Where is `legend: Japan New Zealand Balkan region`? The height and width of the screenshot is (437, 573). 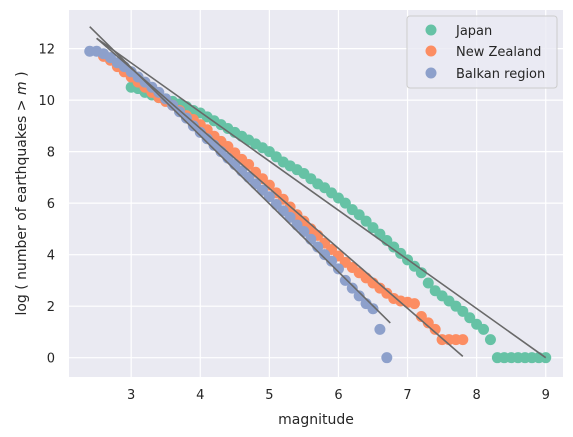
legend: Japan New Zealand Balkan region is located at coordinates (482, 52).